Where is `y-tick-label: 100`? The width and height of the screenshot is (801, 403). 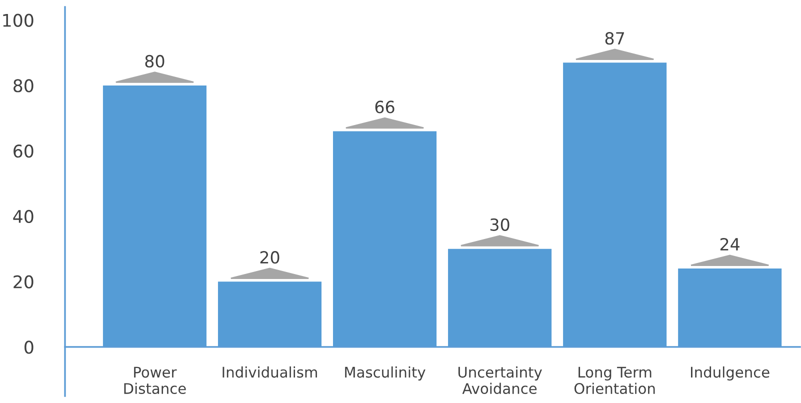
y-tick-label: 100 is located at coordinates (18, 20).